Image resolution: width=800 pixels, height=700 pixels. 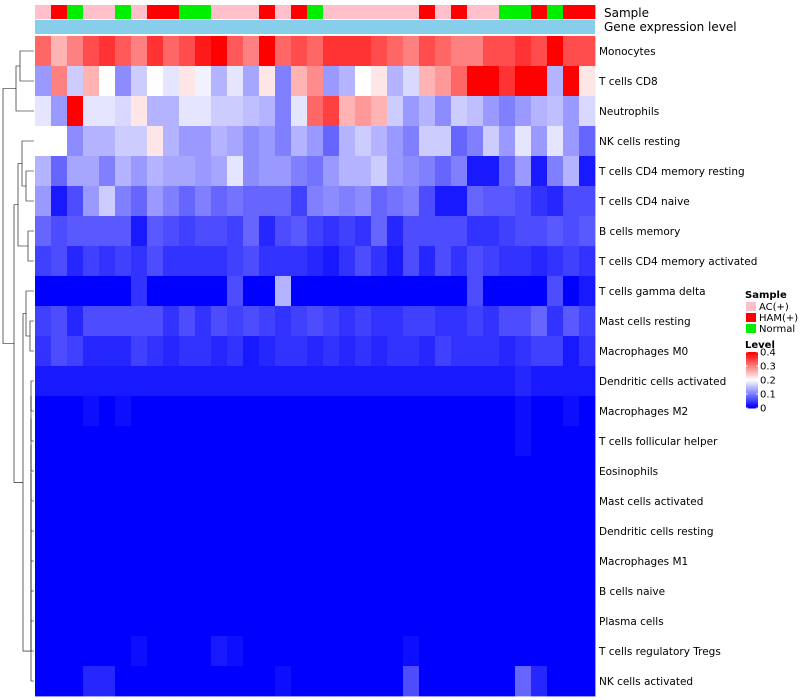 I want to click on row-label: Macrophages M0, so click(x=643, y=352).